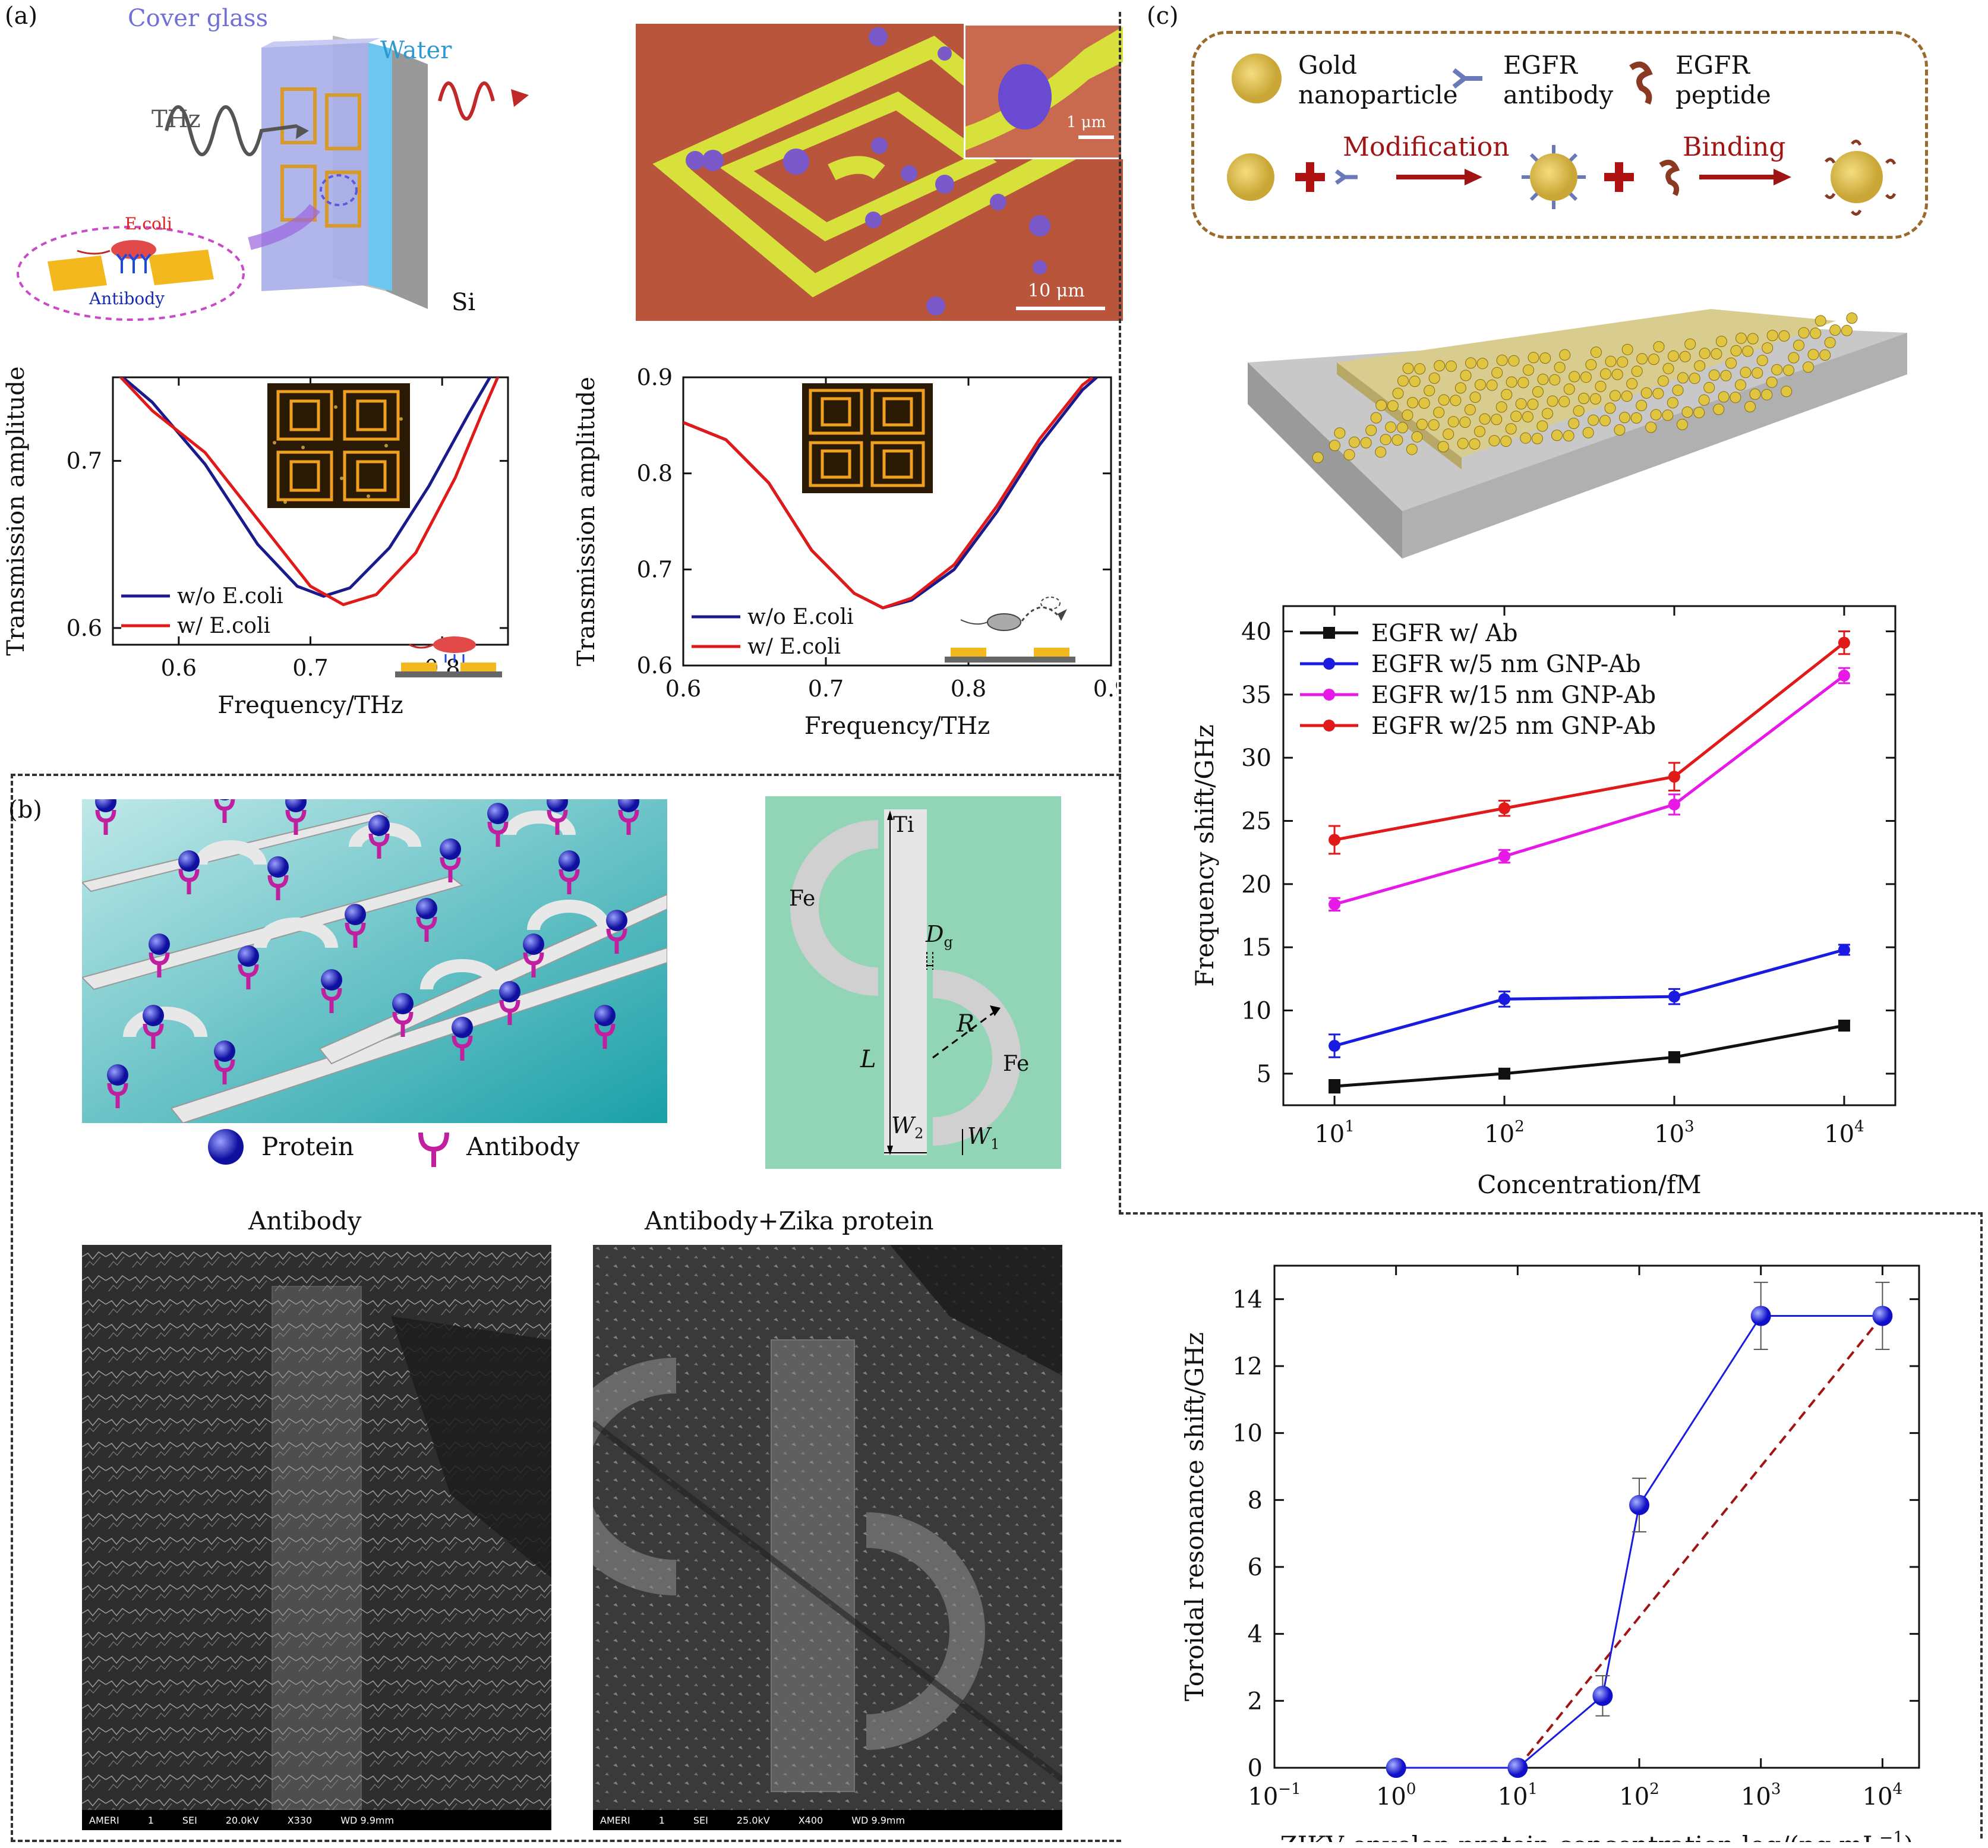 The width and height of the screenshot is (1988, 1848). What do you see at coordinates (868, 1059) in the screenshot?
I see `geom-l: L` at bounding box center [868, 1059].